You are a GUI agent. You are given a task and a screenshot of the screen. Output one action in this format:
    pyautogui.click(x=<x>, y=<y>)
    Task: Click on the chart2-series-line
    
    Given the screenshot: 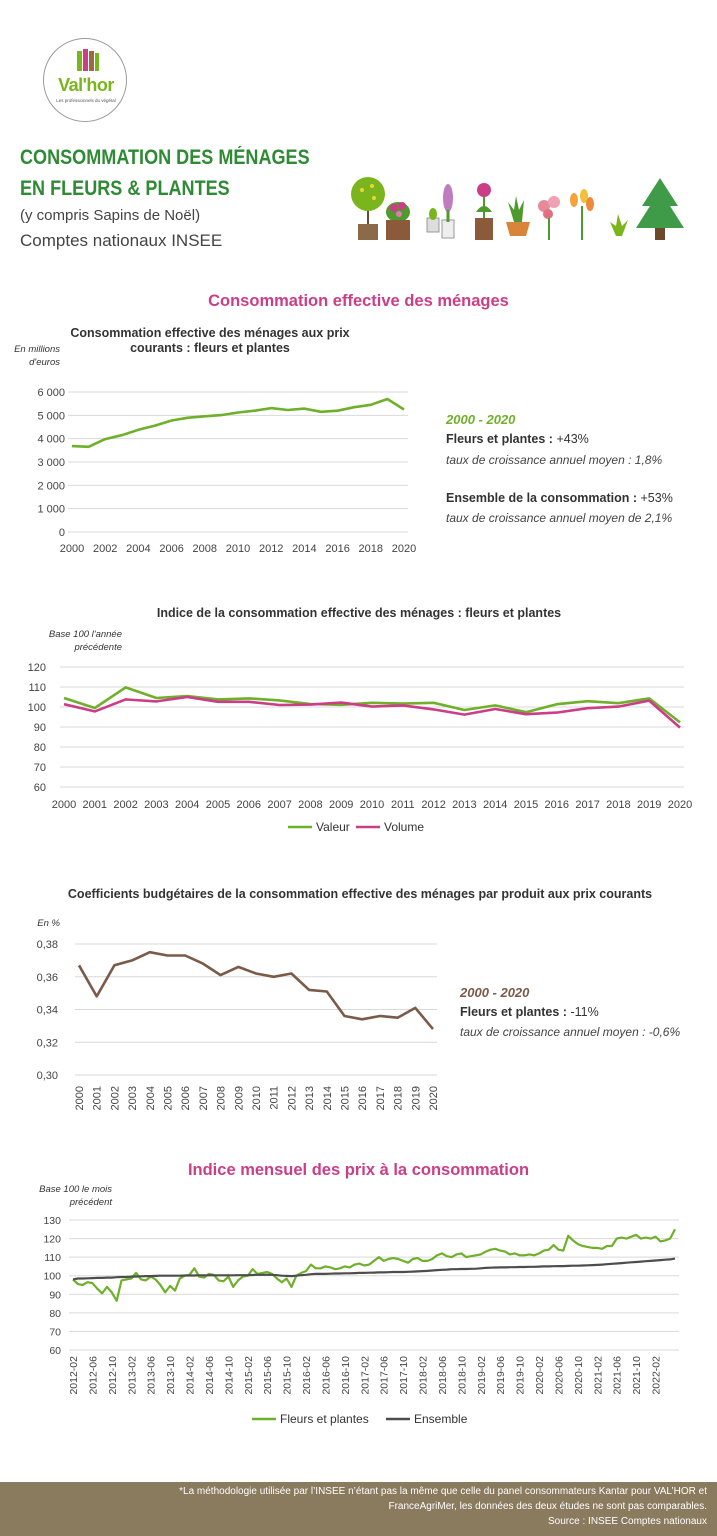 What is the action you would take?
    pyautogui.click(x=372, y=705)
    